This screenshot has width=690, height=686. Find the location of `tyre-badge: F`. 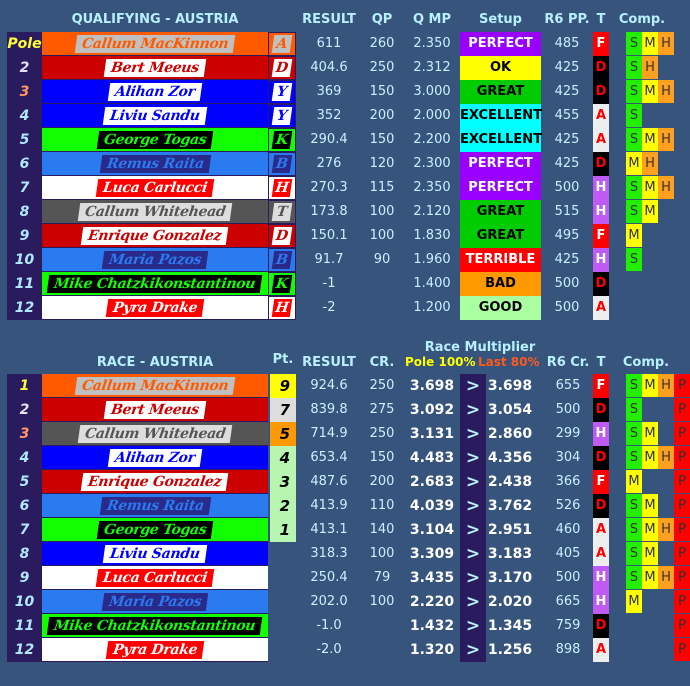

tyre-badge: F is located at coordinates (601, 44).